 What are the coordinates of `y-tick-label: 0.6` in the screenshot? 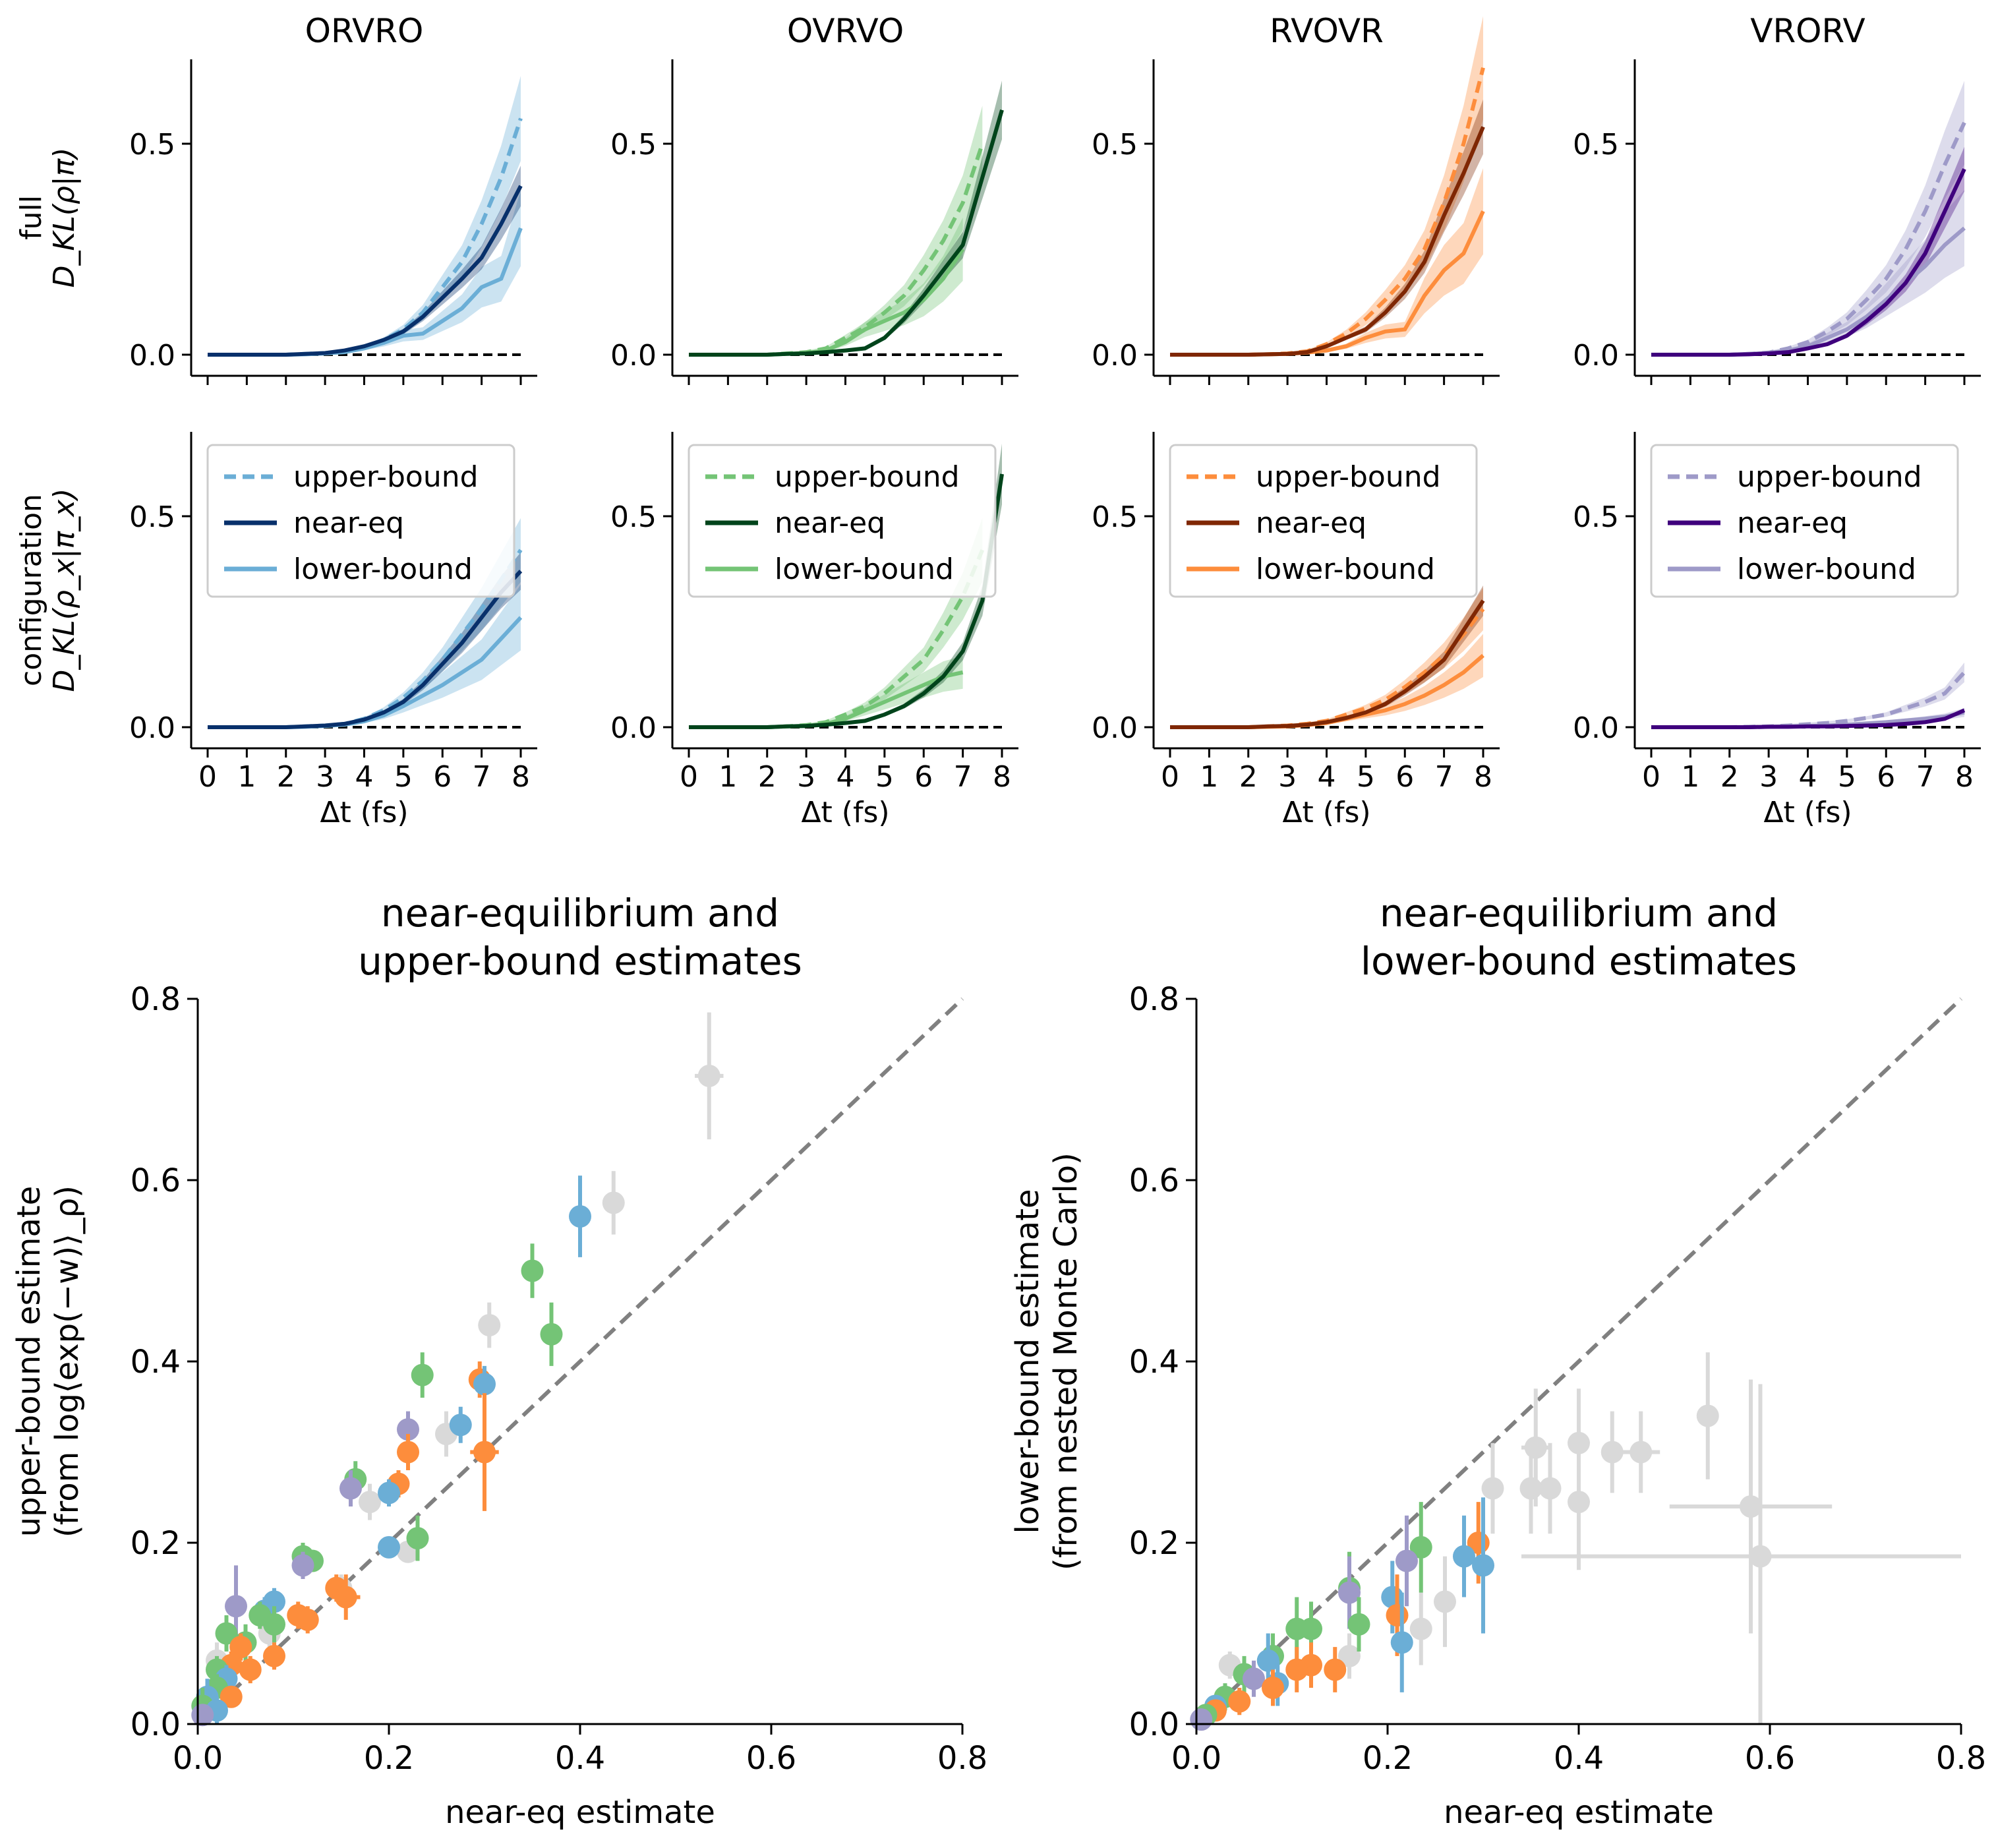 It's located at (156, 1180).